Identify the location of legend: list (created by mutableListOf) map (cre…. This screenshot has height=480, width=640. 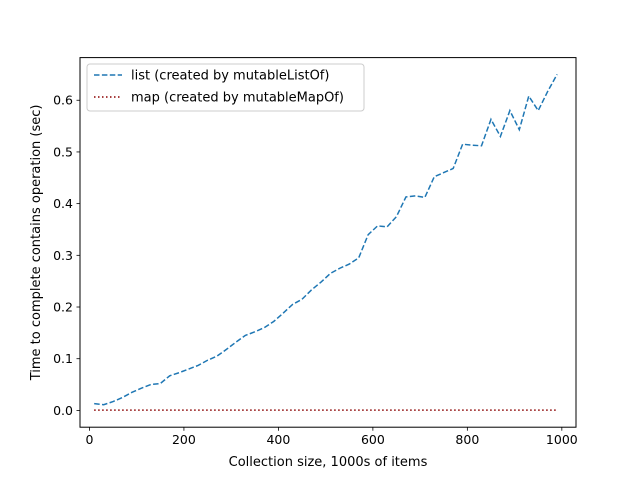
(225, 87).